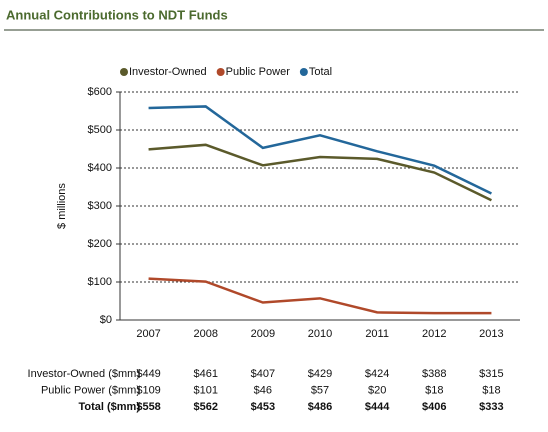 The height and width of the screenshot is (432, 548). Describe the element at coordinates (100, 282) in the screenshot. I see `y-tick-label: $100` at that location.